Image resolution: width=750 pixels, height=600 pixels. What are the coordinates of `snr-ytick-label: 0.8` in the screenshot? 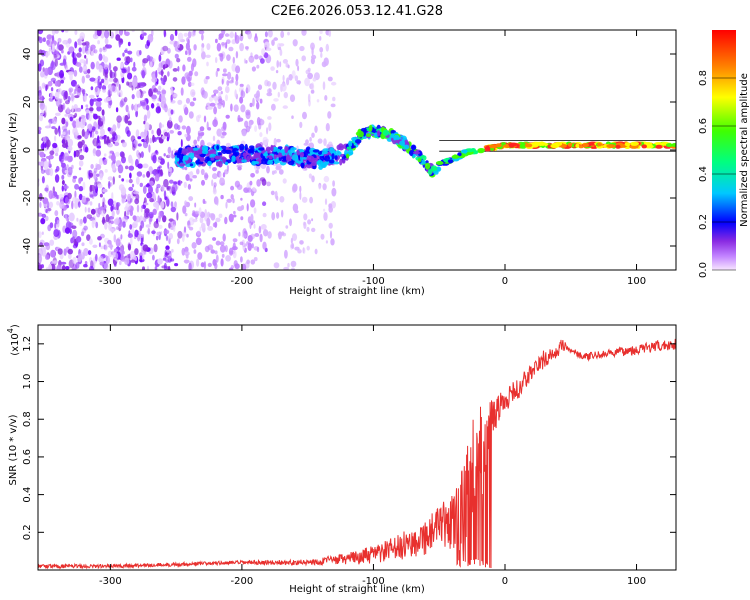 It's located at (27, 419).